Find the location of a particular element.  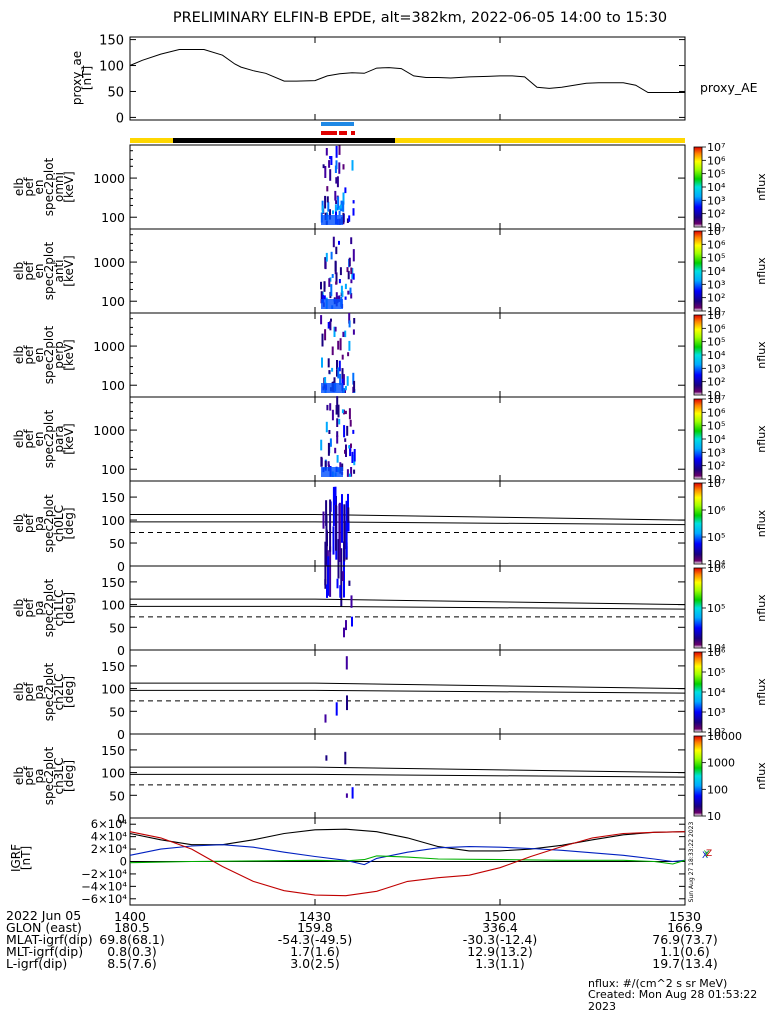

colorbar is located at coordinates (698, 355).